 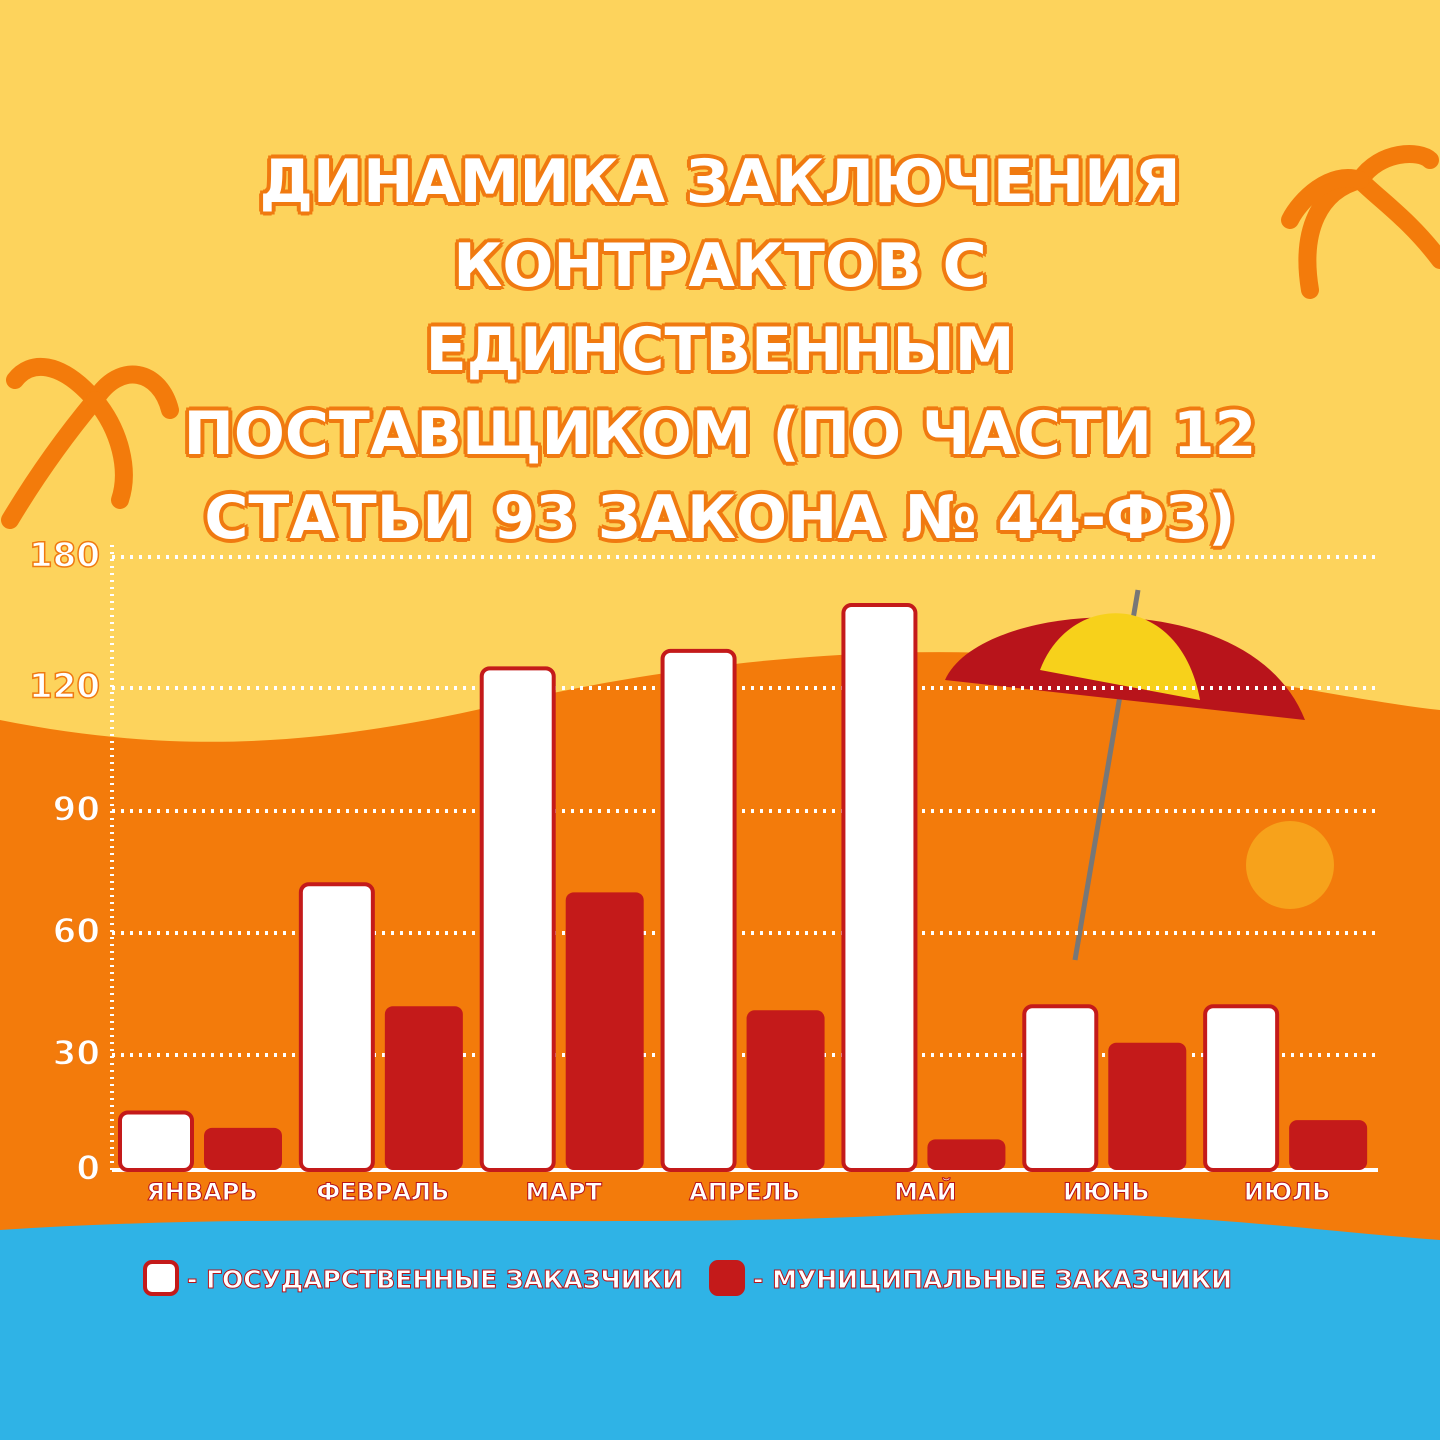 What do you see at coordinates (925, 1191) in the screenshot?
I see `x-tick-label: МАЙ` at bounding box center [925, 1191].